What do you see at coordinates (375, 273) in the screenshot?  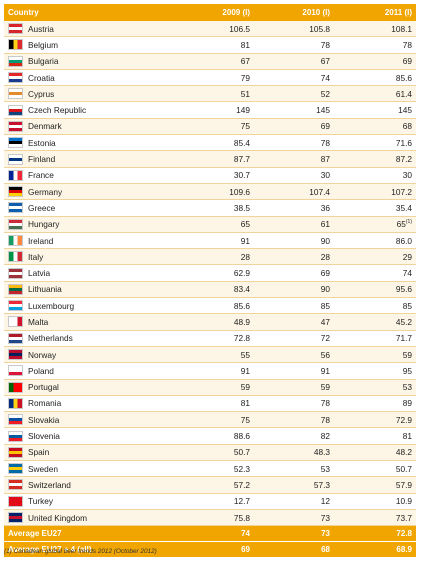 I see `value-cell-2011: 74` at bounding box center [375, 273].